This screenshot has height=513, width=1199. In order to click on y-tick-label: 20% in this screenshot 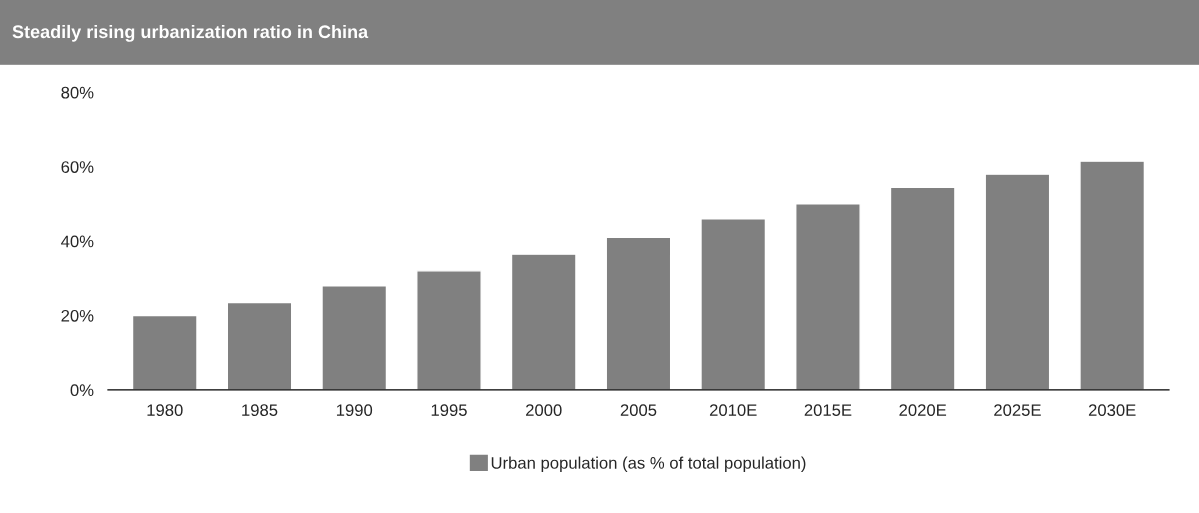, I will do `click(77, 315)`.